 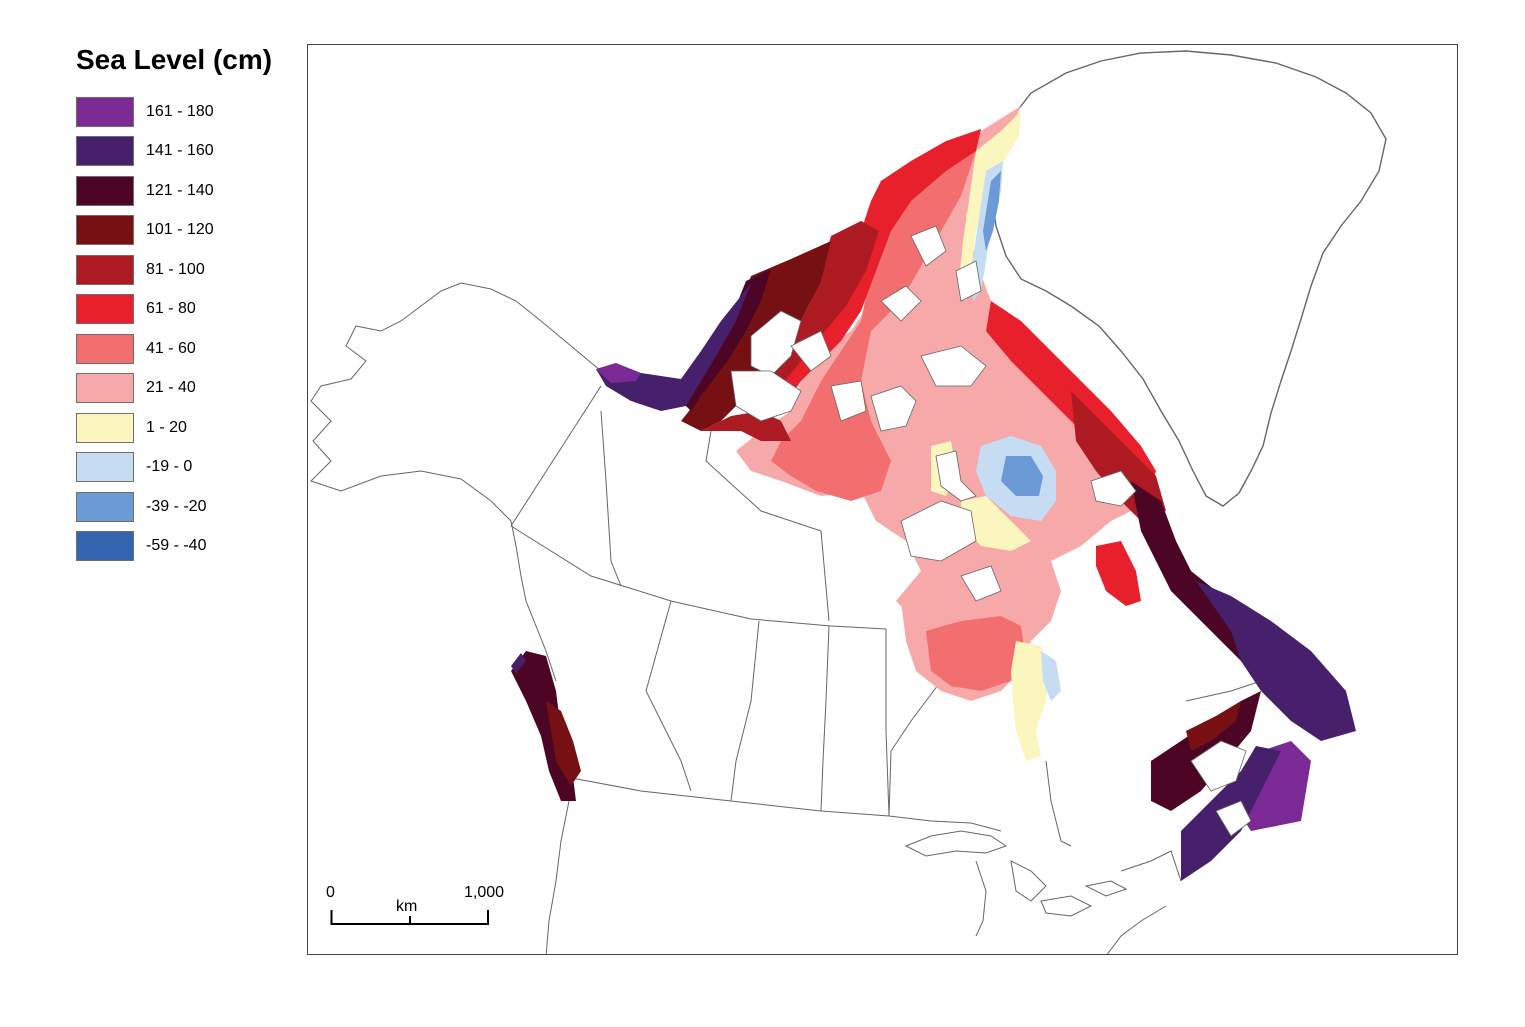 I want to click on legend-item: -19 - 0, so click(x=191, y=468).